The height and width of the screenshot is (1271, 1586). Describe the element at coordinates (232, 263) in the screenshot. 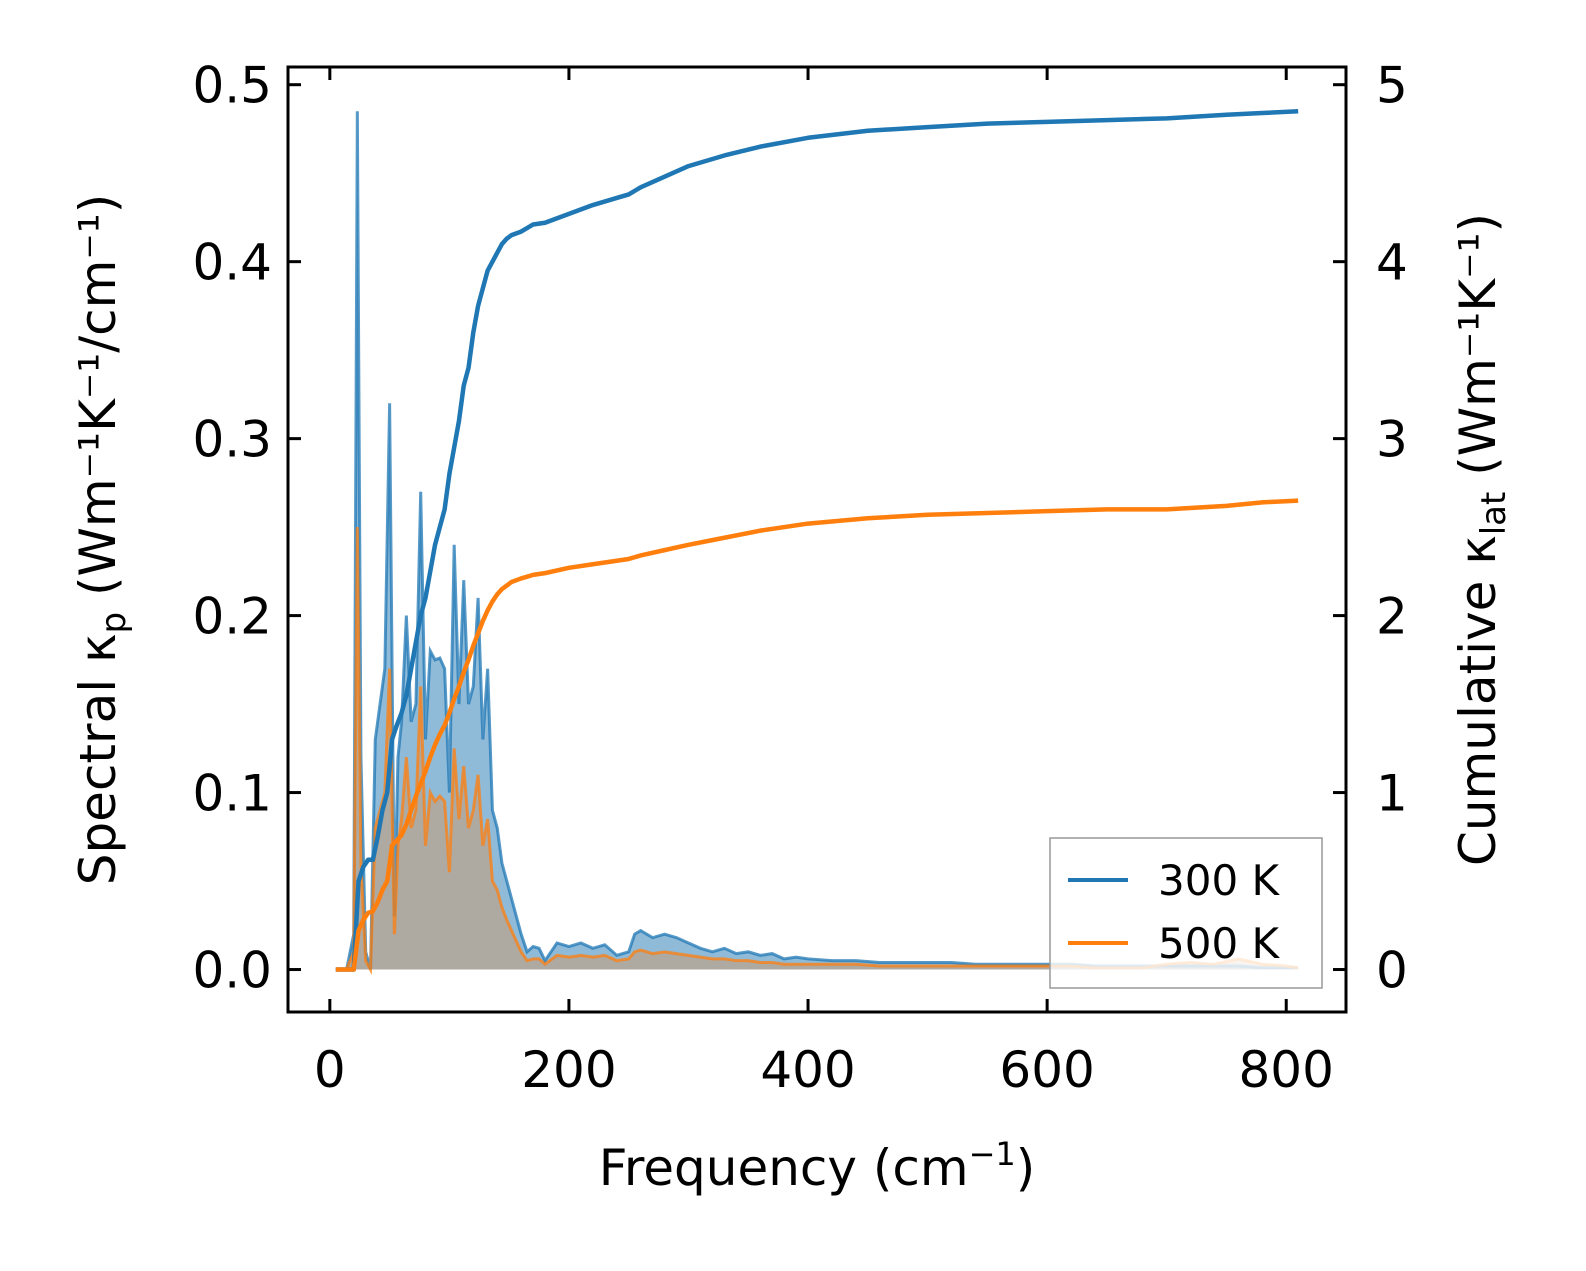

I see `y-left-tick-label: 0.4` at that location.